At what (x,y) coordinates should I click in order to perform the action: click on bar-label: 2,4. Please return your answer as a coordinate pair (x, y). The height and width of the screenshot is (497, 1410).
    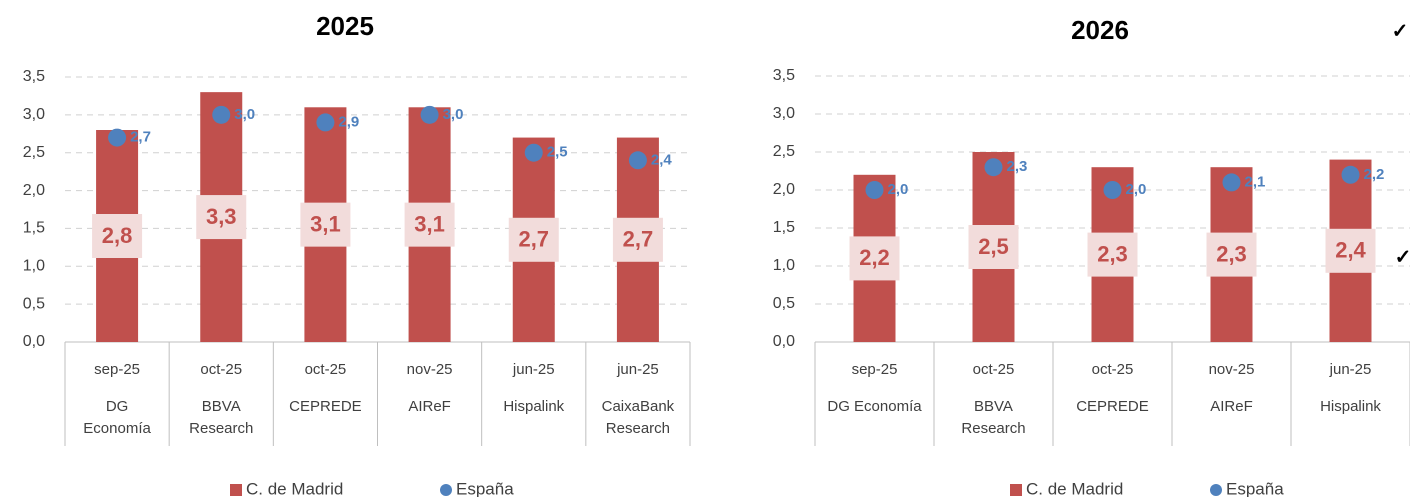
    Looking at the image, I should click on (1350, 250).